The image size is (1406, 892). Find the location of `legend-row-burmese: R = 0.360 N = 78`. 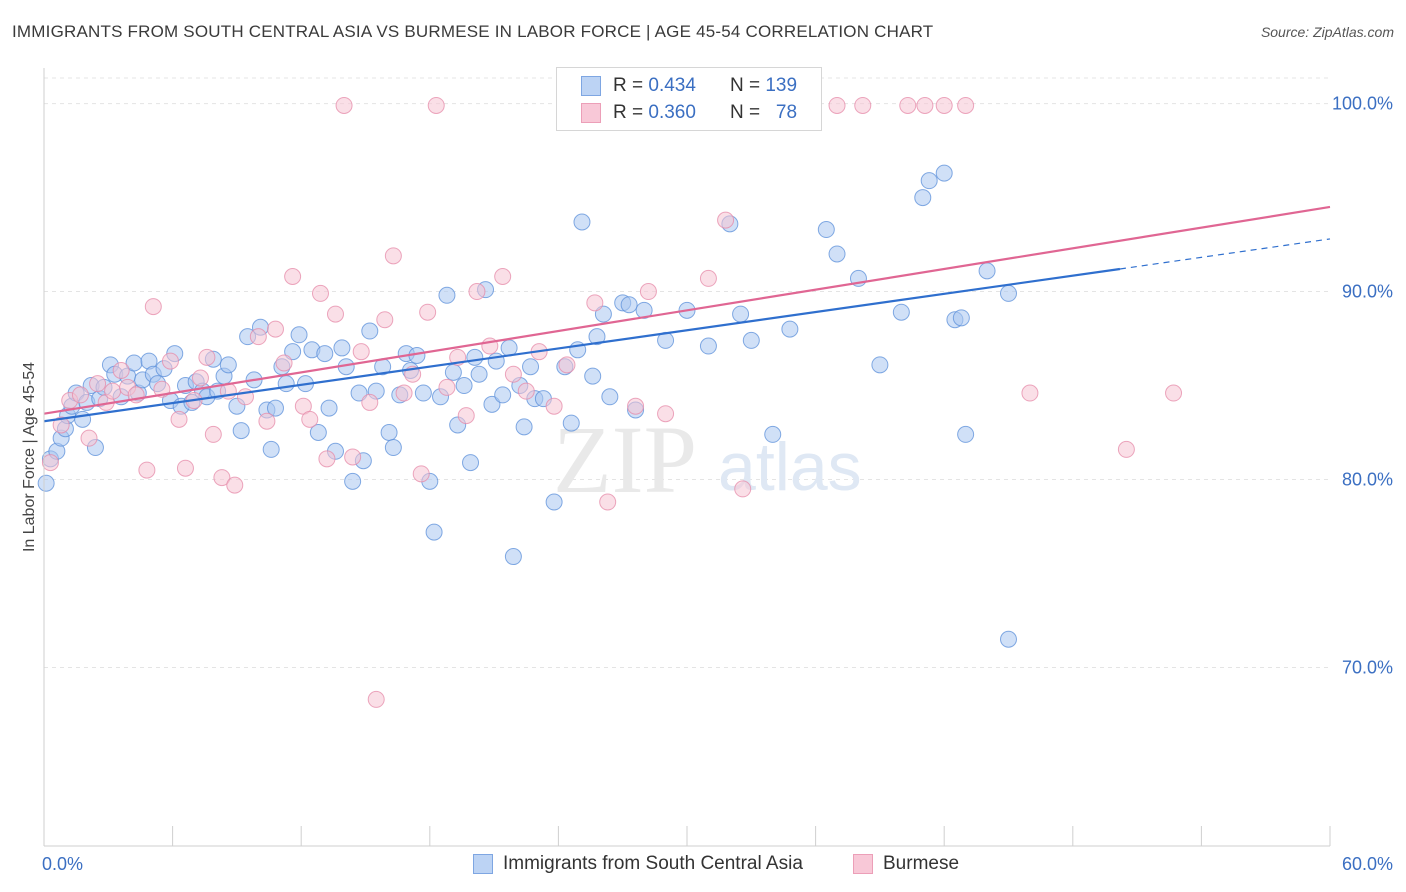

legend-row-burmese: R = 0.360 N = 78 is located at coordinates (689, 113).